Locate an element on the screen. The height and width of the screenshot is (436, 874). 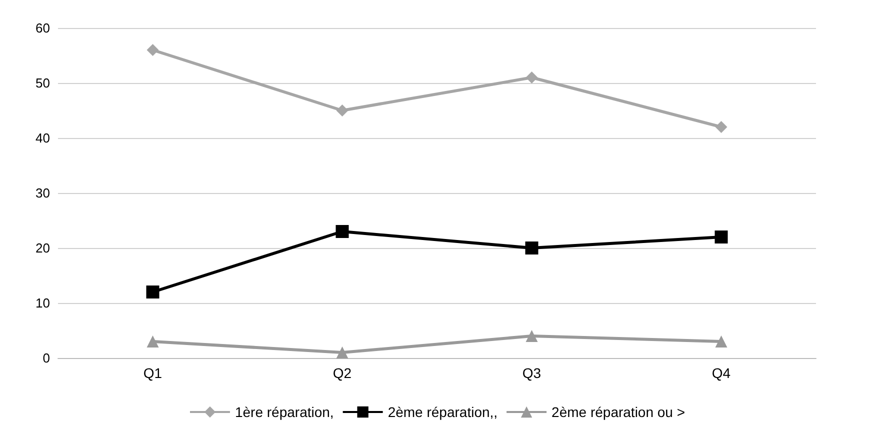
y-tick-label: 20 is located at coordinates (43, 248).